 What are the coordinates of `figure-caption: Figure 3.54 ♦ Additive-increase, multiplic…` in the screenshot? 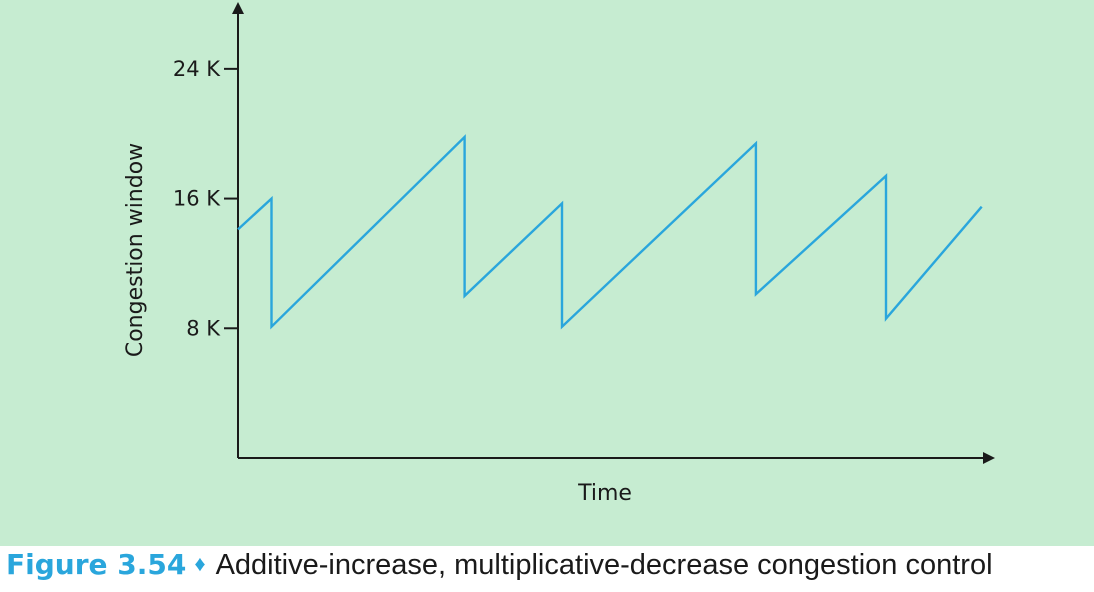 It's located at (499, 565).